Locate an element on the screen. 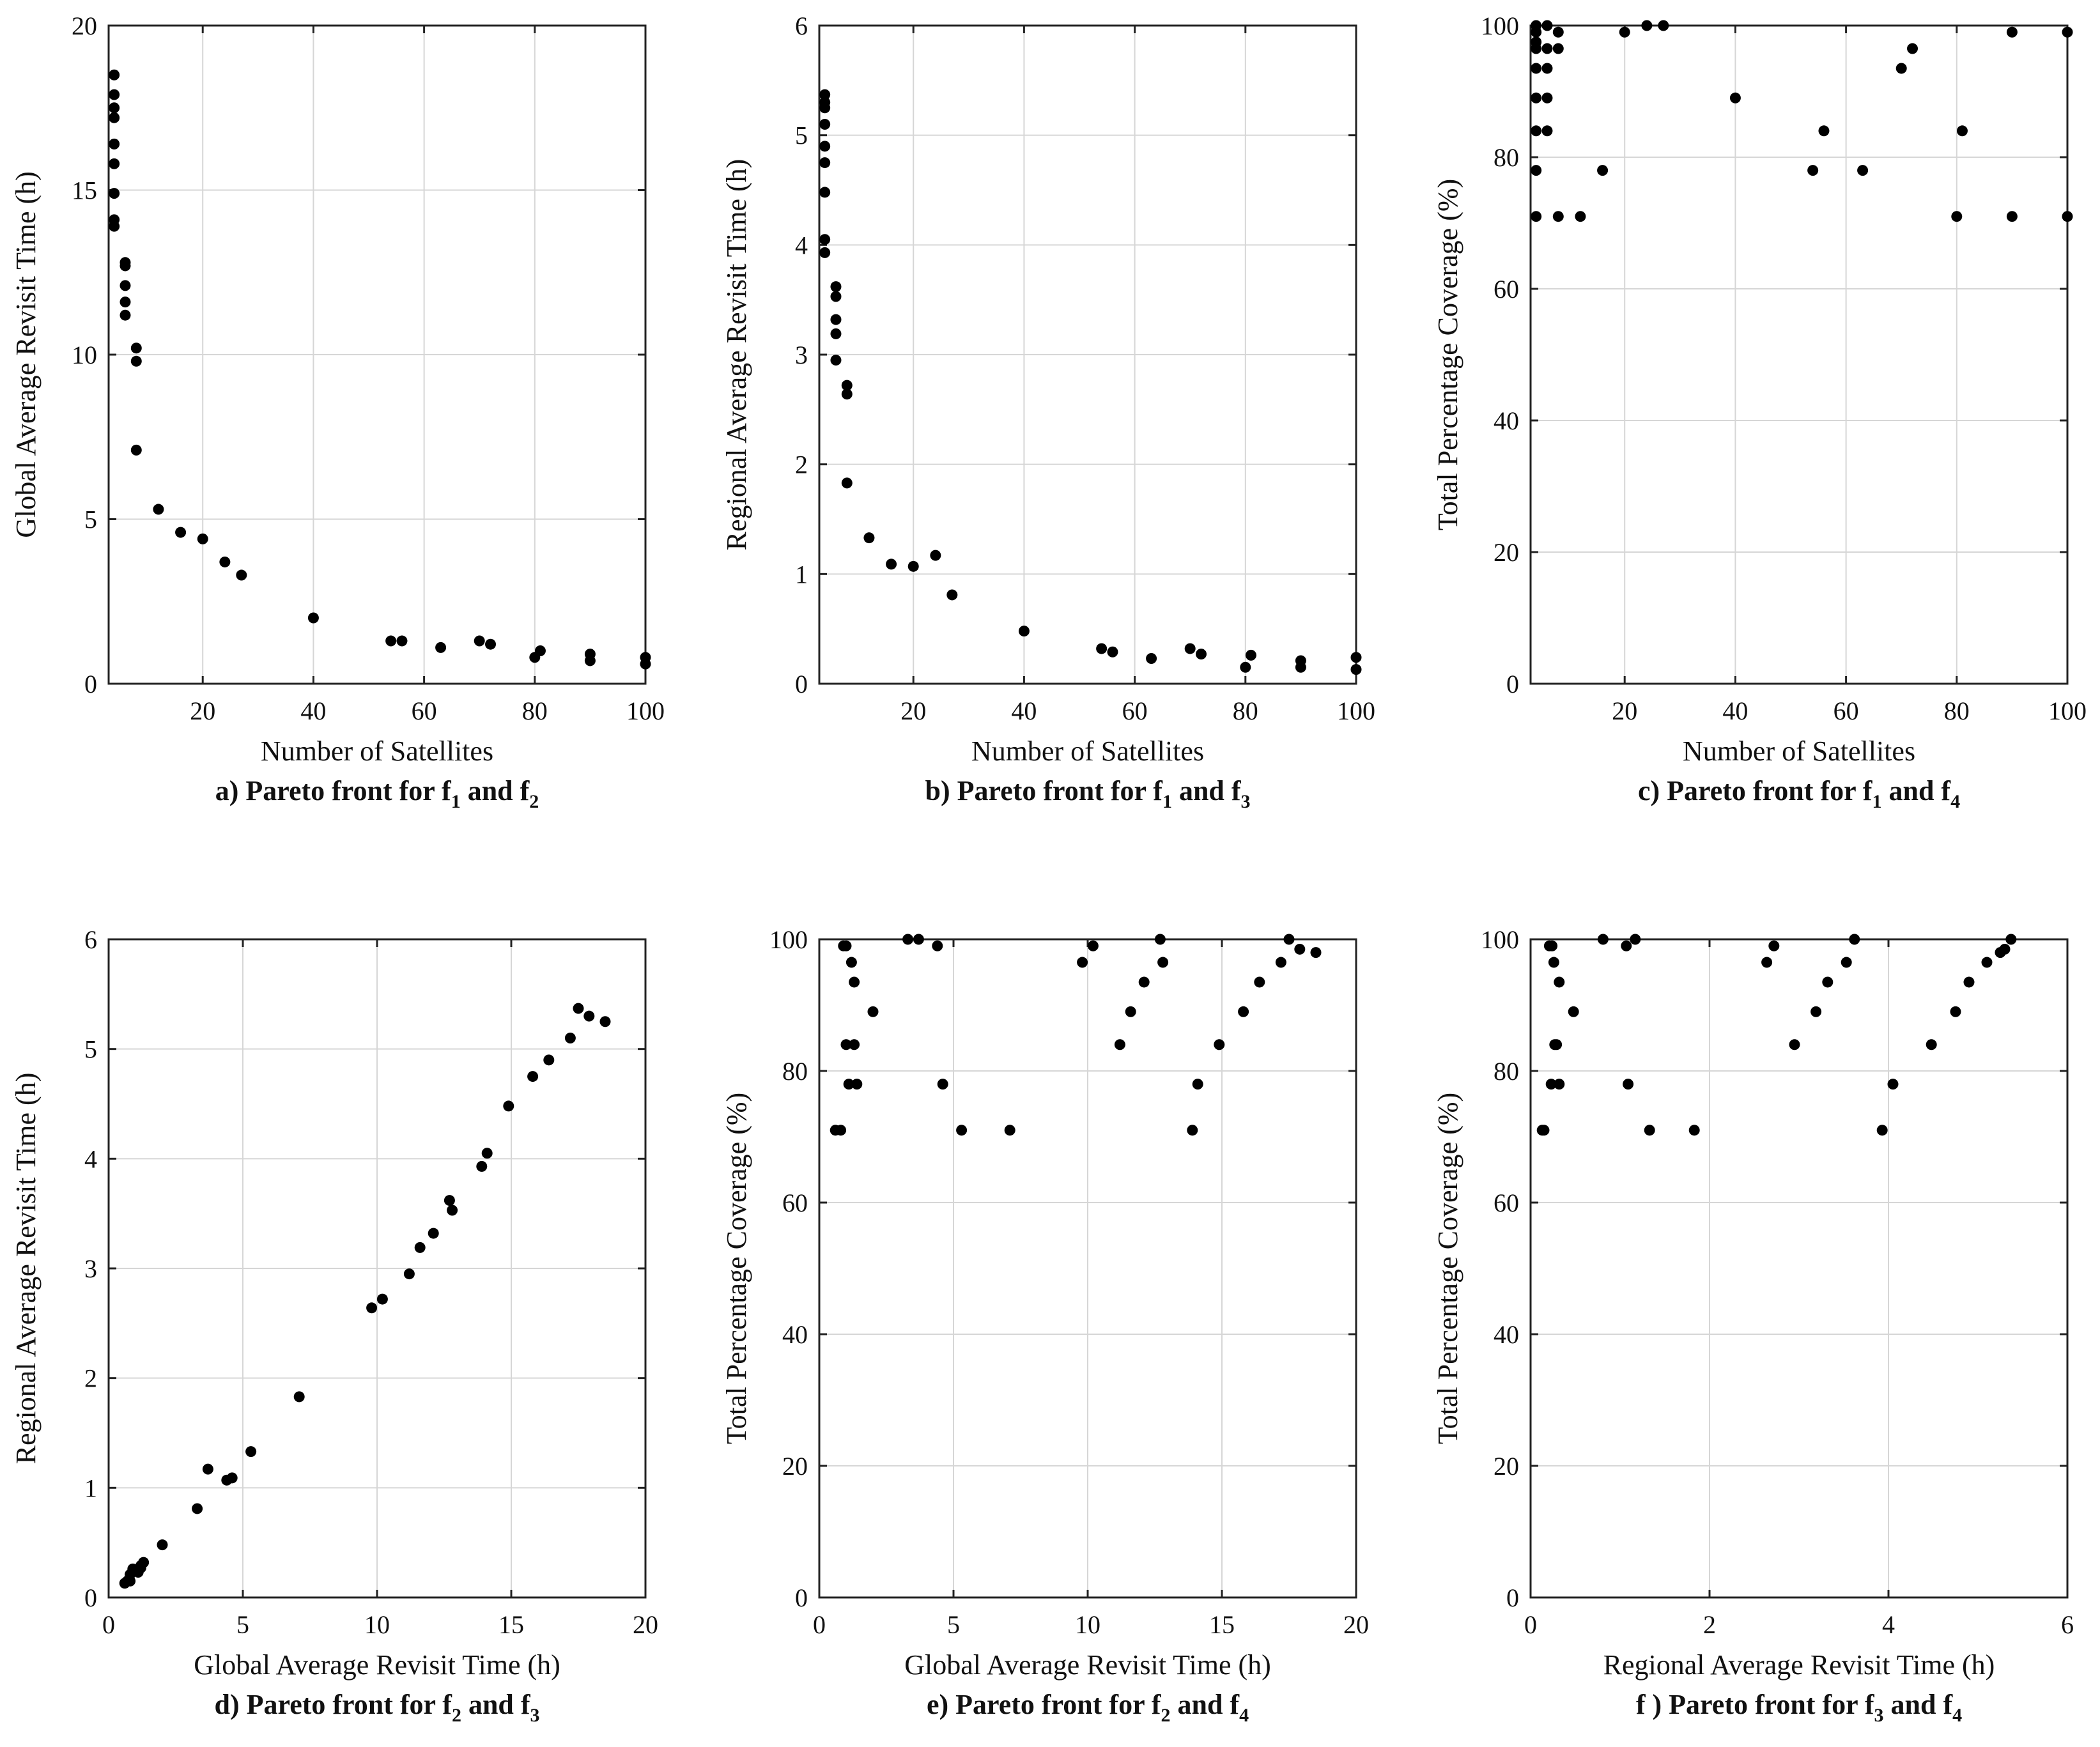 Image resolution: width=2100 pixels, height=1747 pixels. x-tick-label: 80 is located at coordinates (1957, 710).